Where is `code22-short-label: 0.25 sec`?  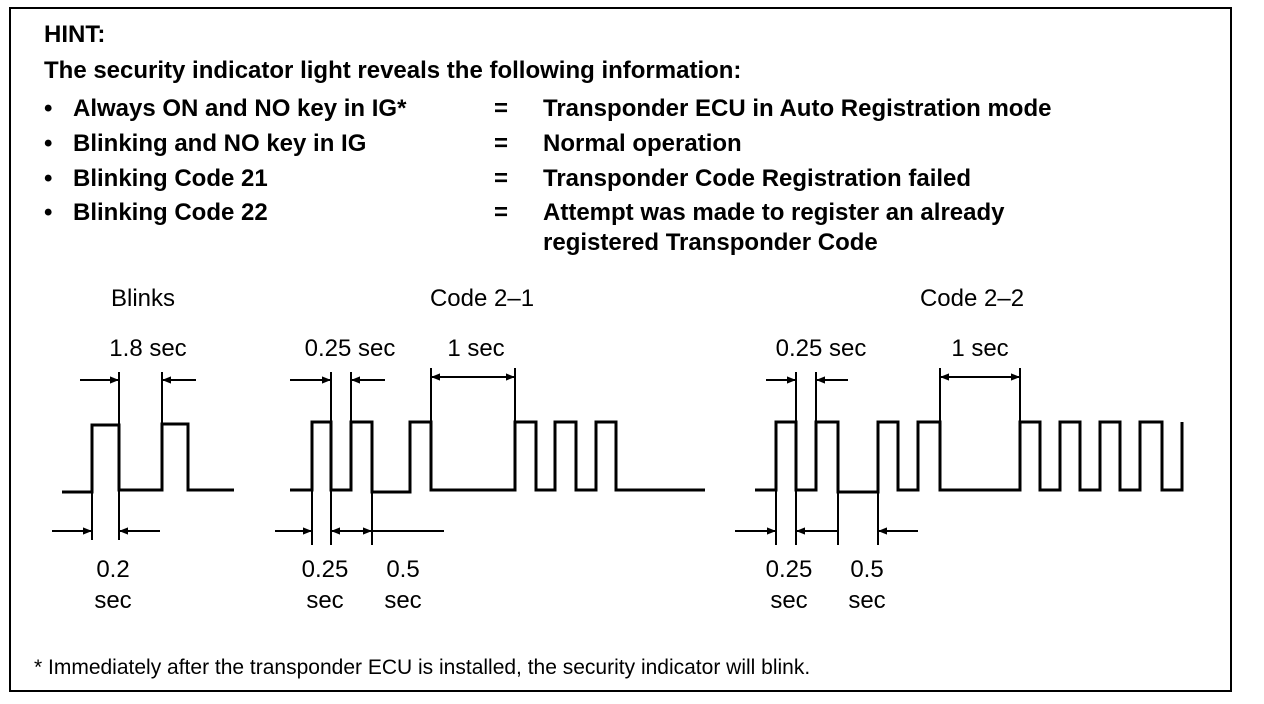 code22-short-label: 0.25 sec is located at coordinates (821, 348).